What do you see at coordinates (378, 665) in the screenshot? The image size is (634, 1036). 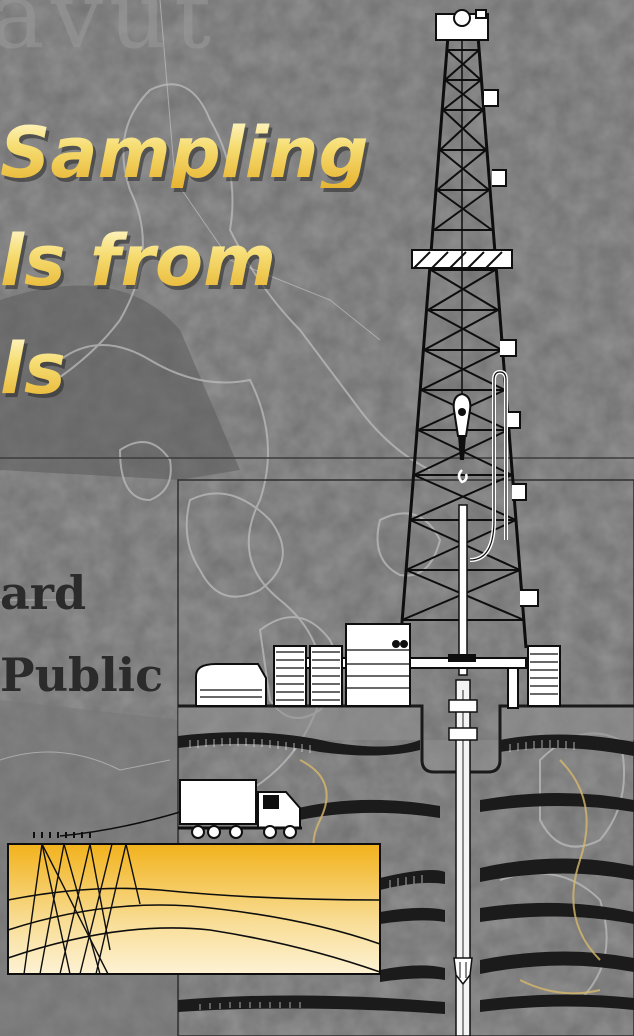 I see `storage-tank-icon` at bounding box center [378, 665].